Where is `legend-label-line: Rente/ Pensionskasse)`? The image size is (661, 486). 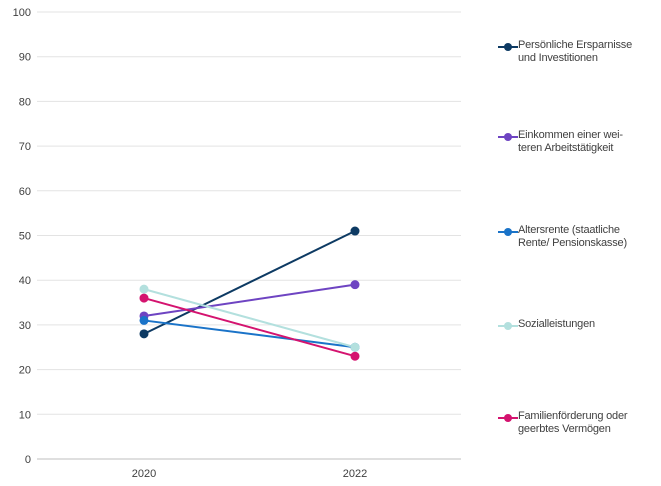 legend-label-line: Rente/ Pensionskasse) is located at coordinates (572, 243).